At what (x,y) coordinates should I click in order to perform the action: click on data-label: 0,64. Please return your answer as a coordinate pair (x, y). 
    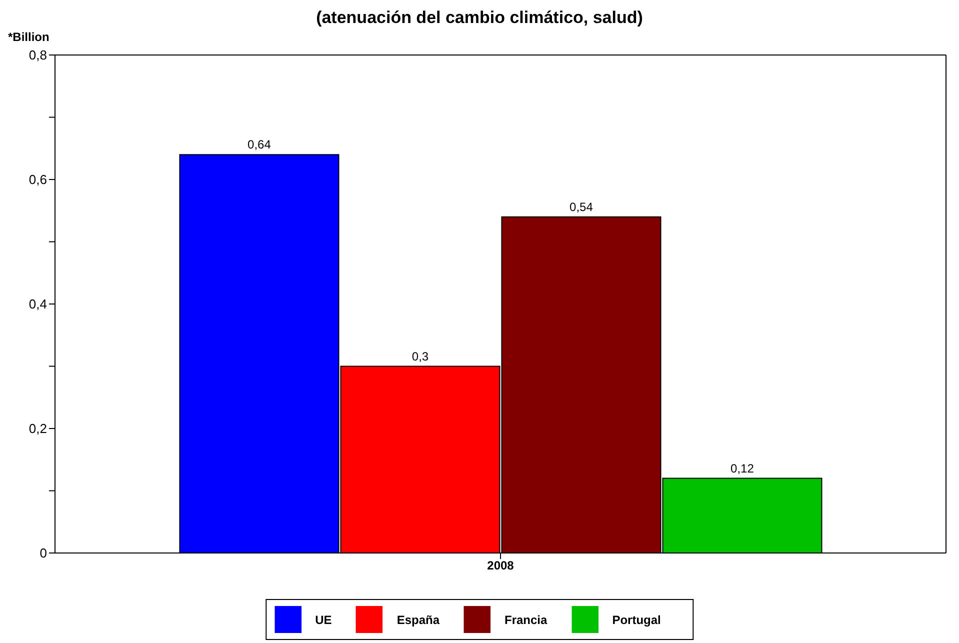
    Looking at the image, I should click on (260, 145).